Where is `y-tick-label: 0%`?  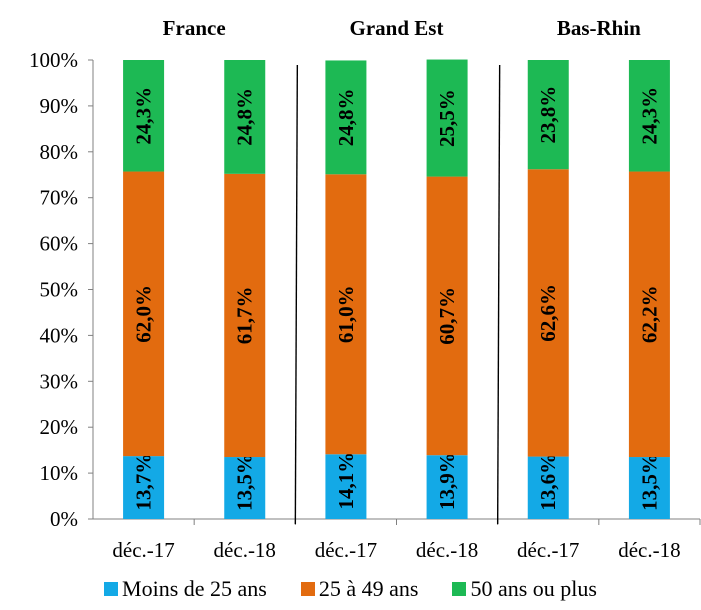
y-tick-label: 0% is located at coordinates (64, 519).